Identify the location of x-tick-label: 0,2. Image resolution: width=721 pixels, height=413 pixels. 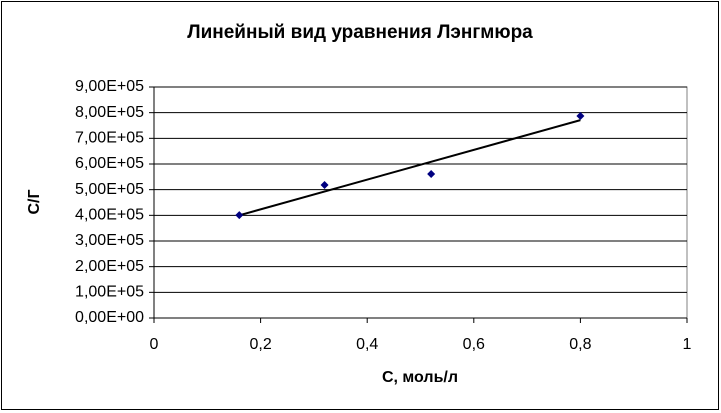
(260, 344).